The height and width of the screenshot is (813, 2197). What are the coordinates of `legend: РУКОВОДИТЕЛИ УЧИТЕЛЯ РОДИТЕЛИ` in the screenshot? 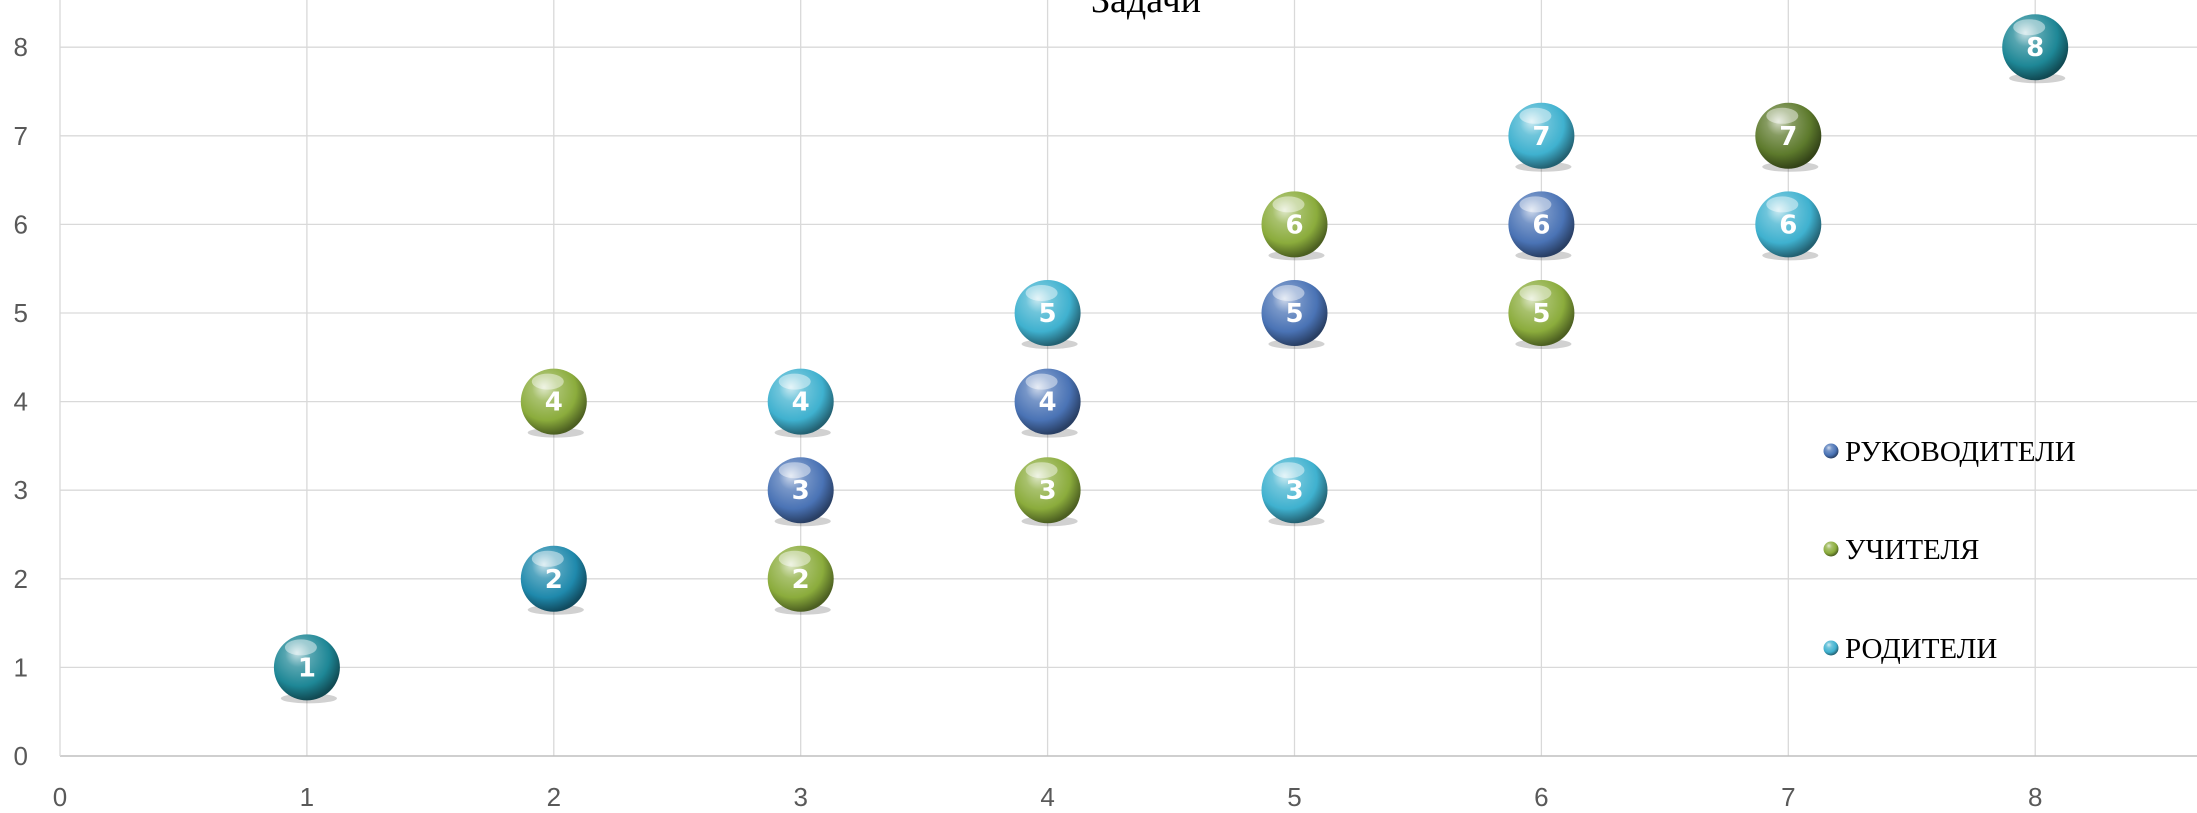 It's located at (1949, 550).